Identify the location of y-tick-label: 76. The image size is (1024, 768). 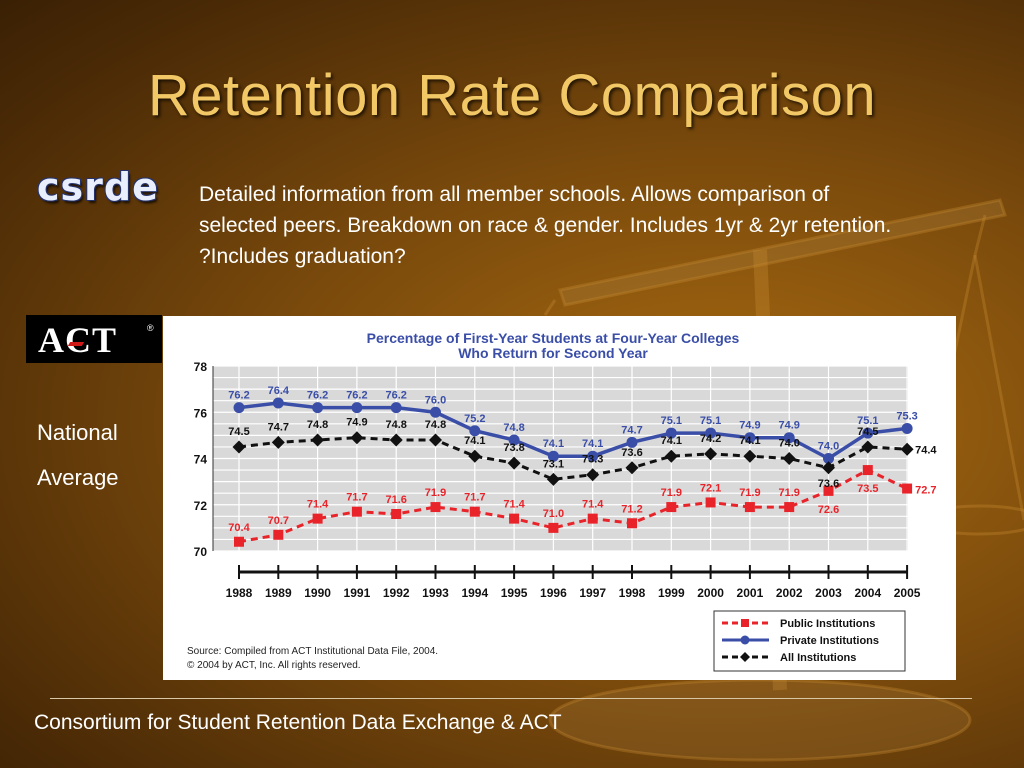
(201, 413).